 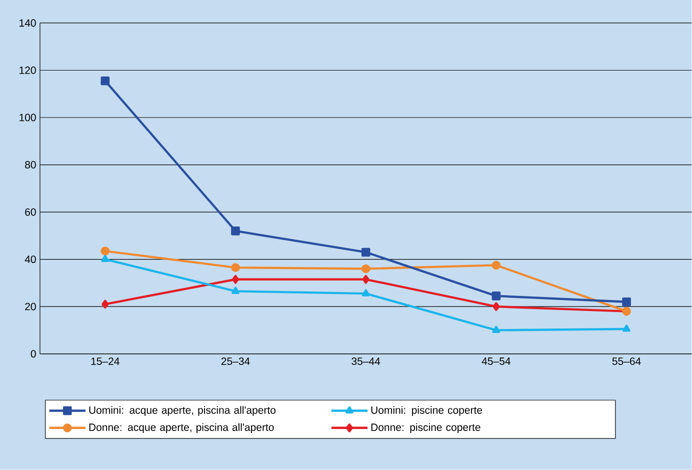 What do you see at coordinates (30, 260) in the screenshot?
I see `y-tick-label: 40` at bounding box center [30, 260].